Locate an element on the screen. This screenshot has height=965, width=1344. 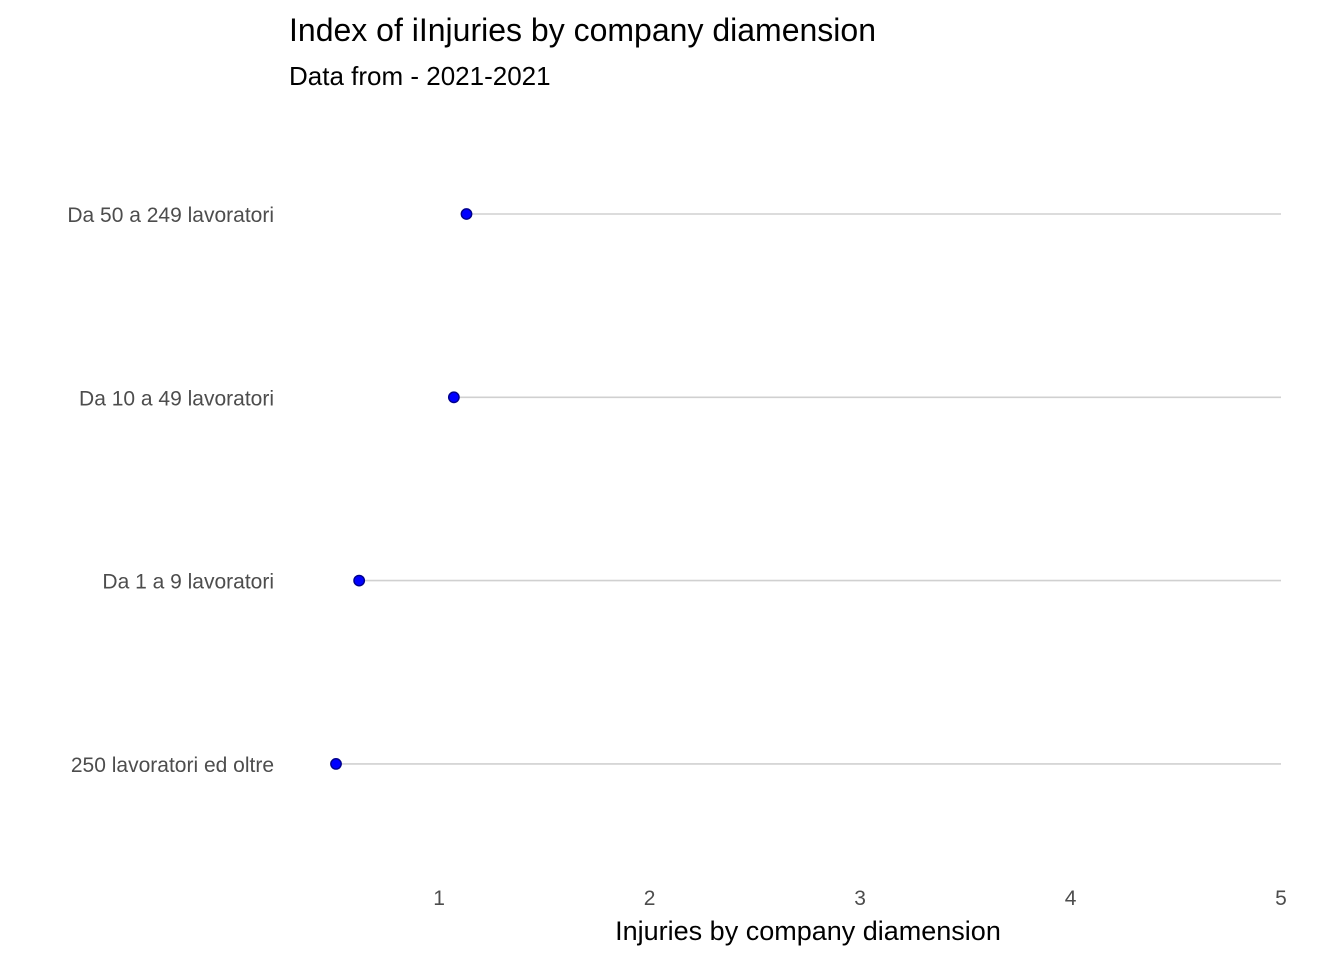
x-tick-label: 4 is located at coordinates (1071, 898).